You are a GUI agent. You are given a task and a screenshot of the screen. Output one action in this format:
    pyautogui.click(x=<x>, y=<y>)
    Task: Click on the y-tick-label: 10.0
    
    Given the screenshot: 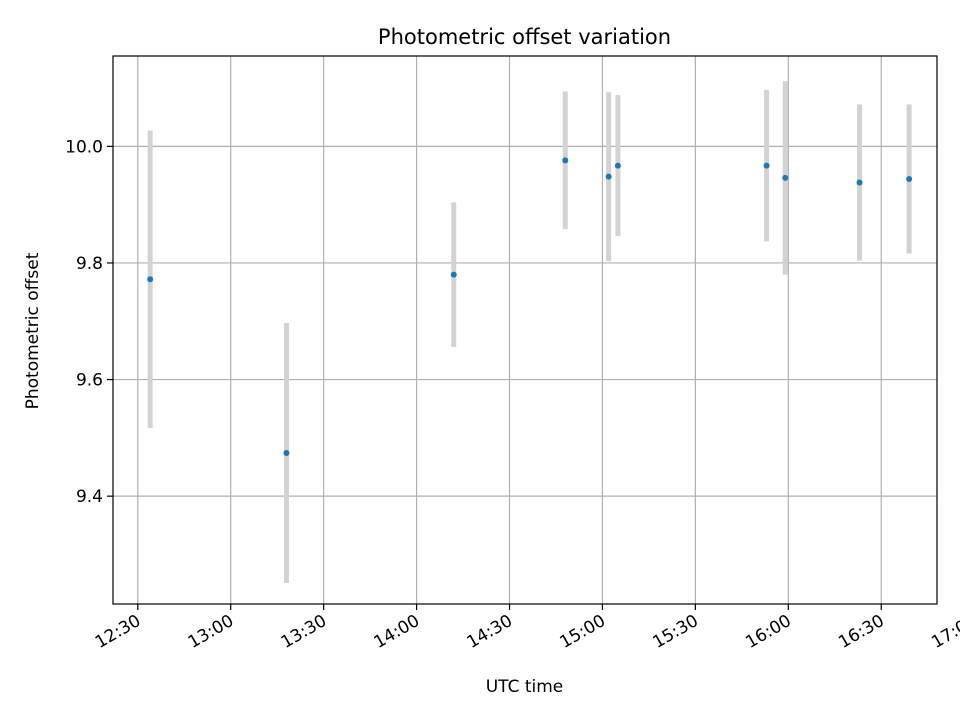 What is the action you would take?
    pyautogui.click(x=84, y=147)
    